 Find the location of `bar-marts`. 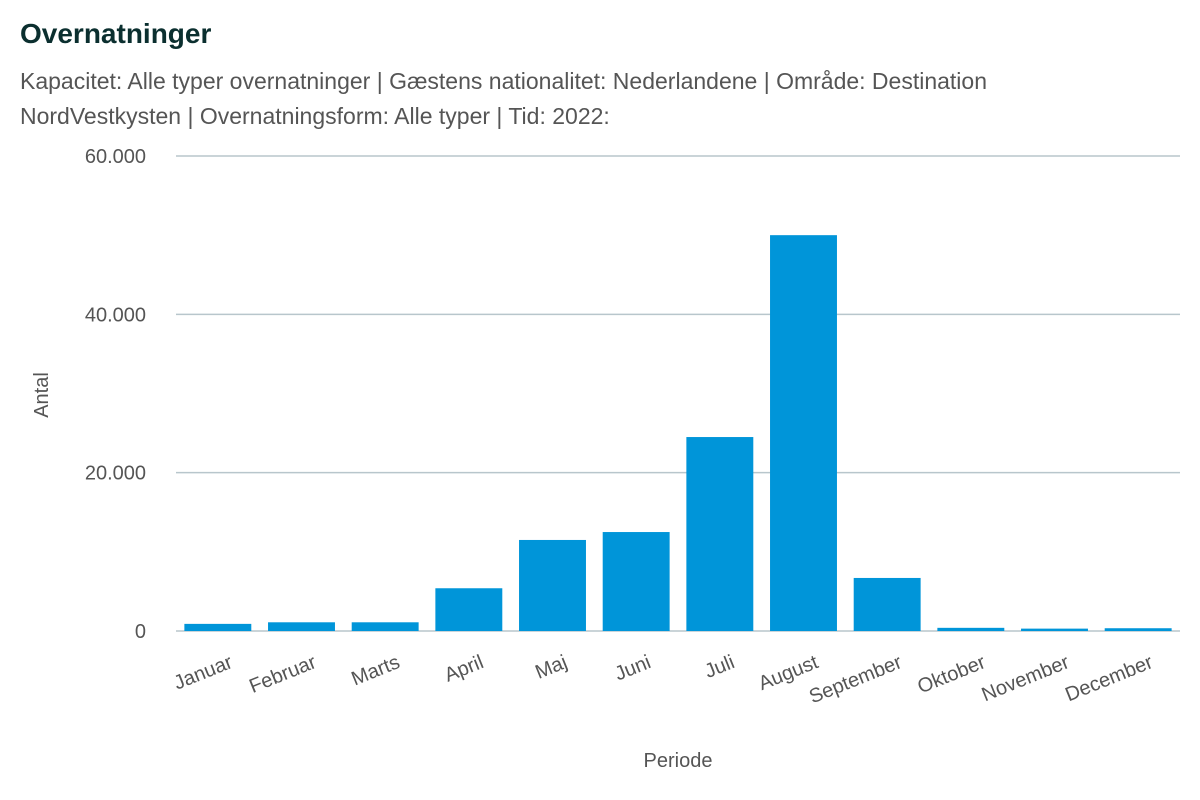

bar-marts is located at coordinates (385, 626).